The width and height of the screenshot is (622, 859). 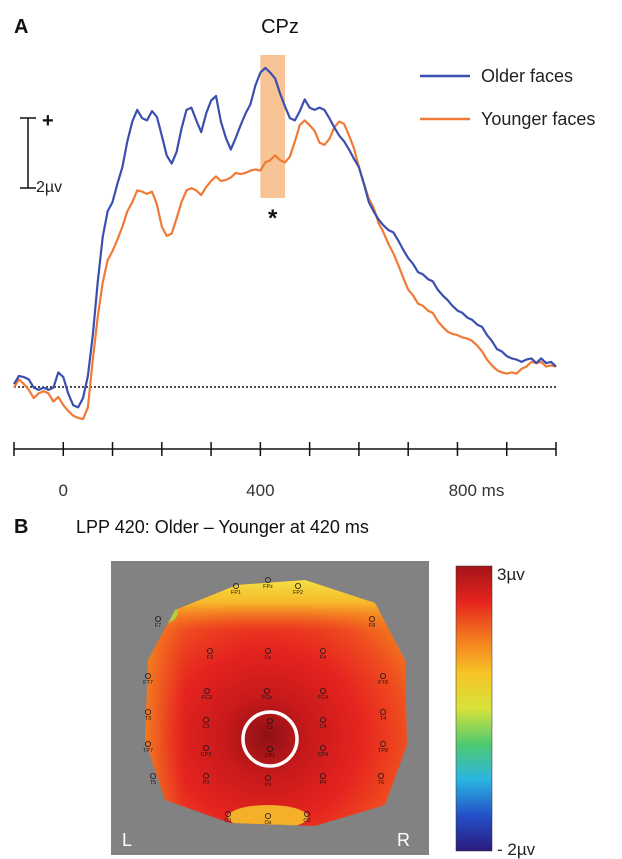 What do you see at coordinates (206, 783) in the screenshot?
I see `electrode-label-p3: P3` at bounding box center [206, 783].